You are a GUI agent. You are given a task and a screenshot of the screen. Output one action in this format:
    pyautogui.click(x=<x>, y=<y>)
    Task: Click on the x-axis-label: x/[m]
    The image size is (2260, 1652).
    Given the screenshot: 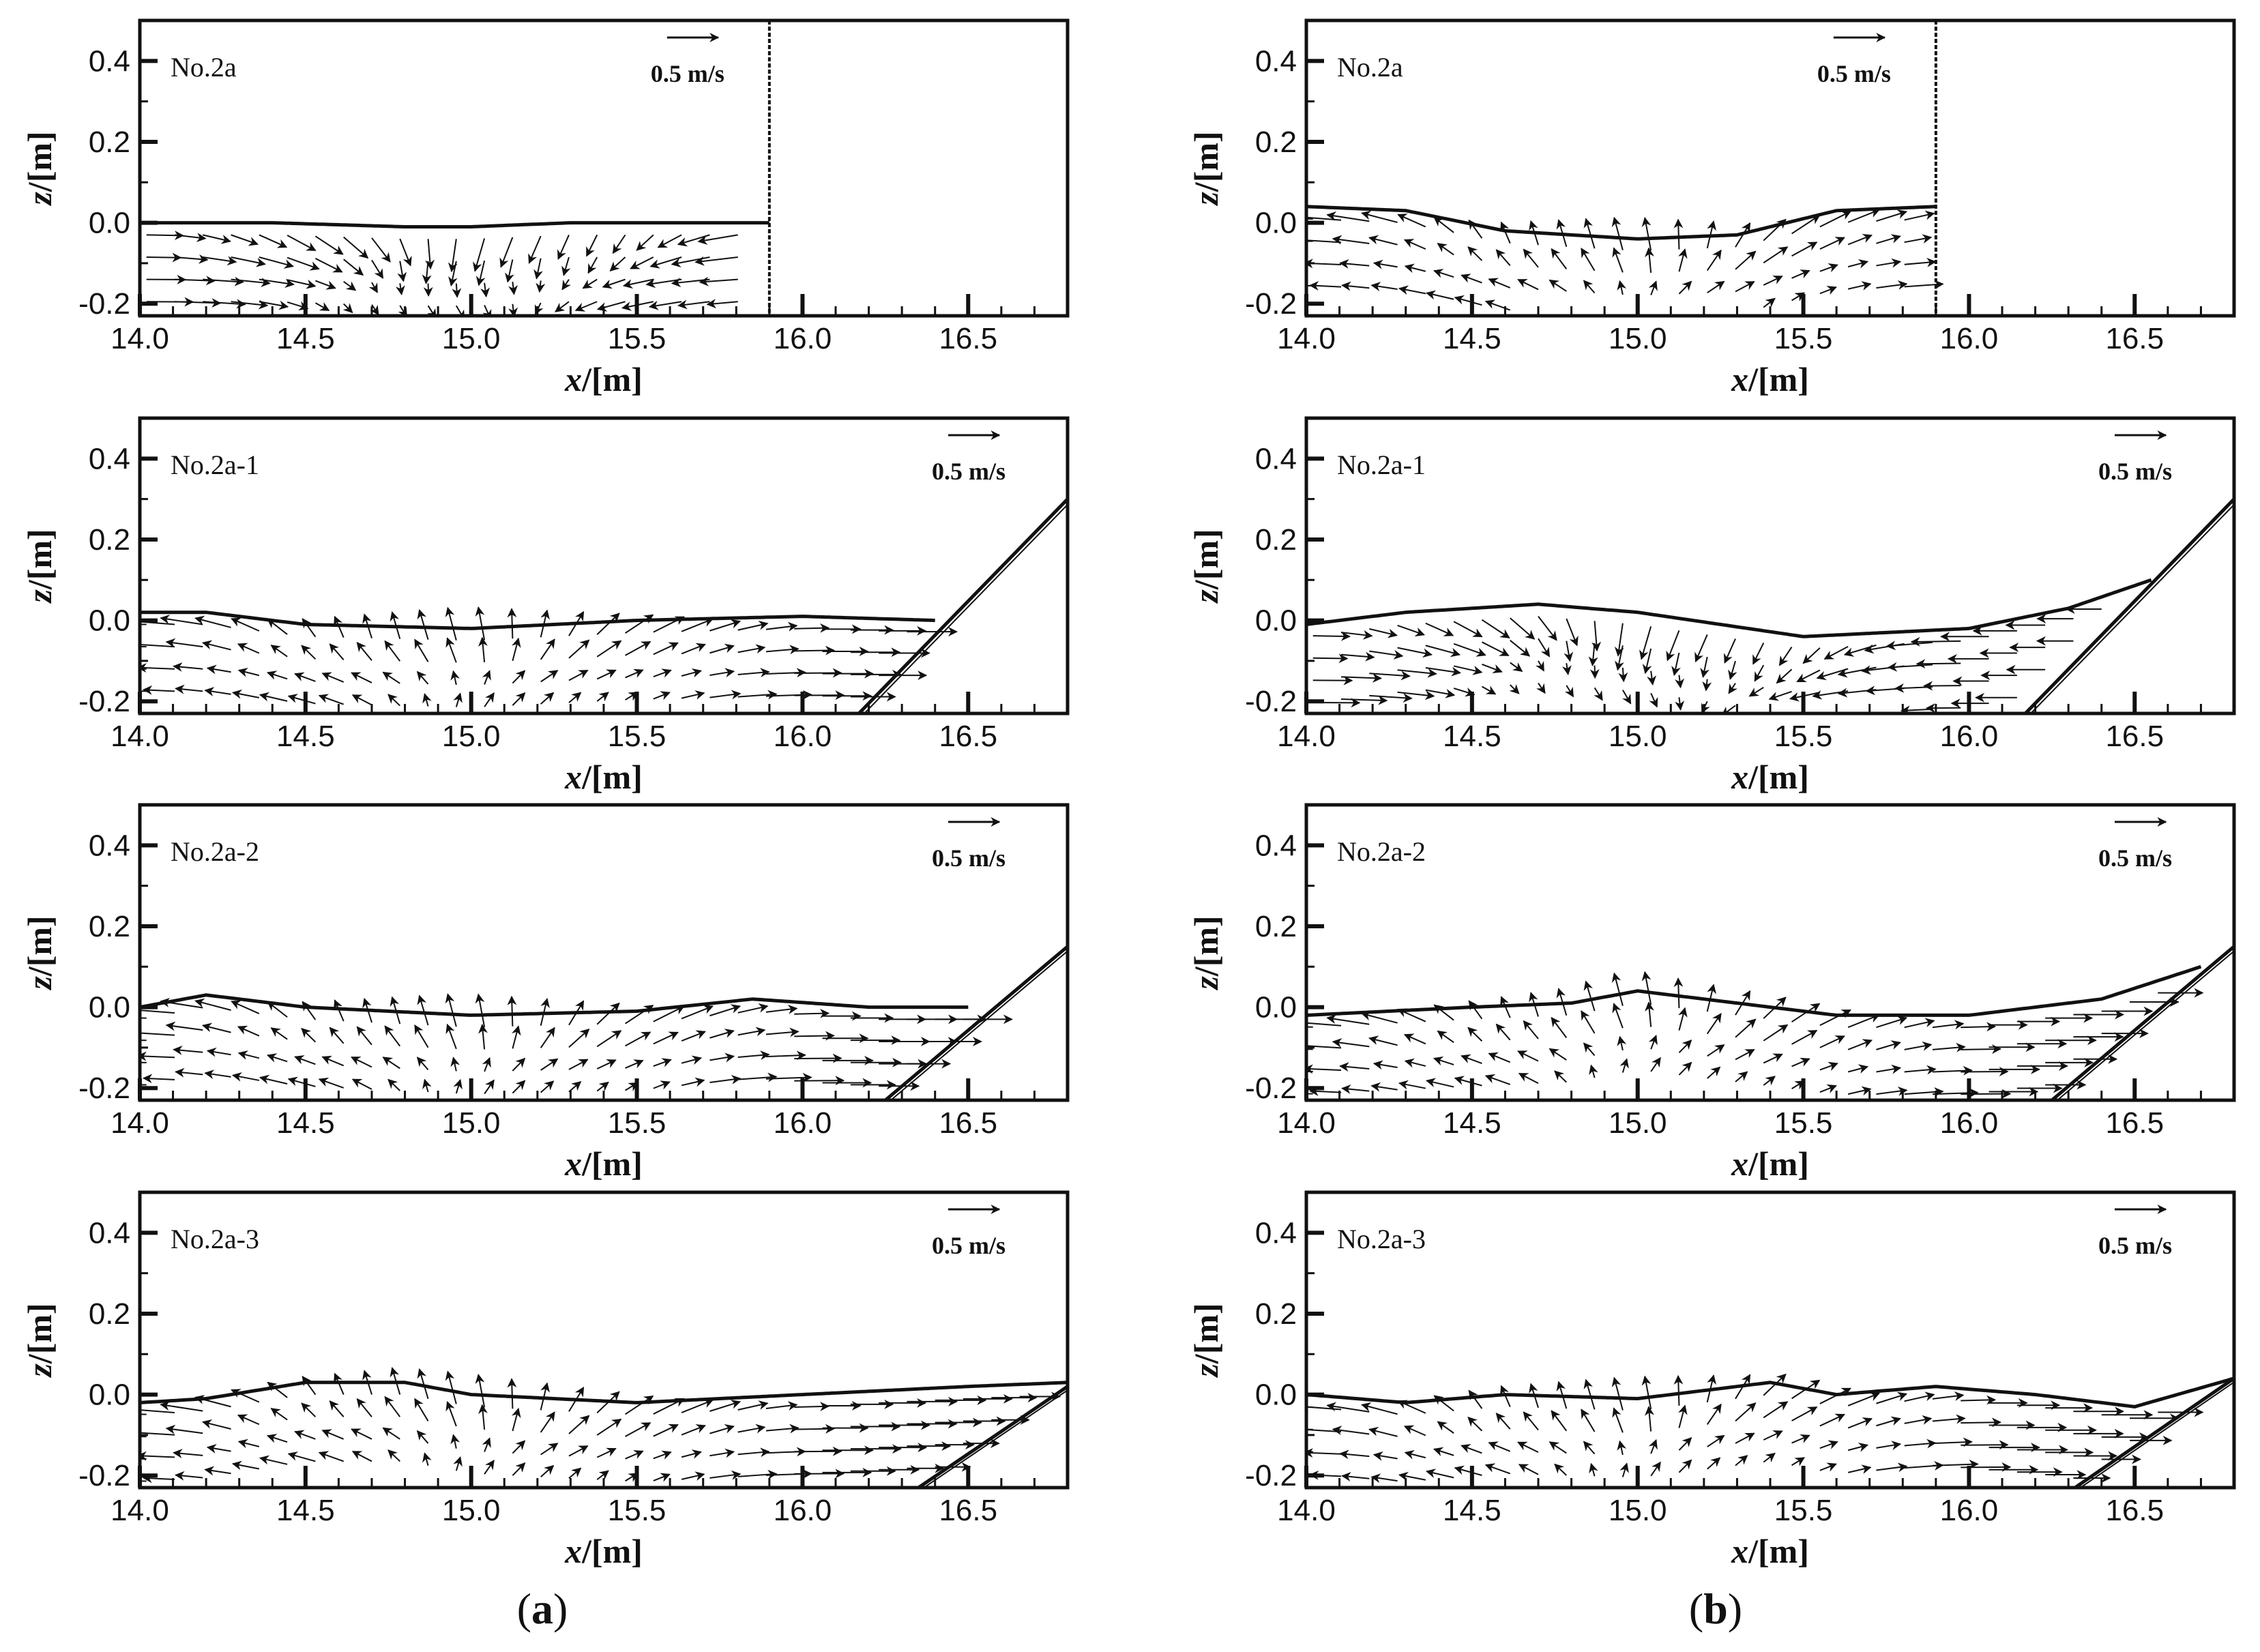 What is the action you would take?
    pyautogui.click(x=603, y=1164)
    